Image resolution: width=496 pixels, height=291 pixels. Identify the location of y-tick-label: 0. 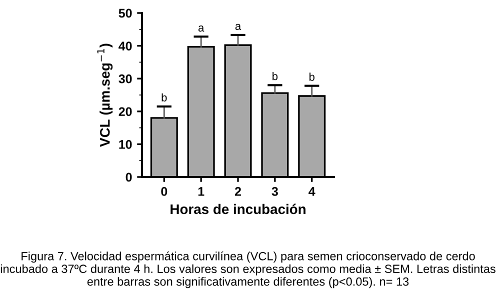
(129, 177).